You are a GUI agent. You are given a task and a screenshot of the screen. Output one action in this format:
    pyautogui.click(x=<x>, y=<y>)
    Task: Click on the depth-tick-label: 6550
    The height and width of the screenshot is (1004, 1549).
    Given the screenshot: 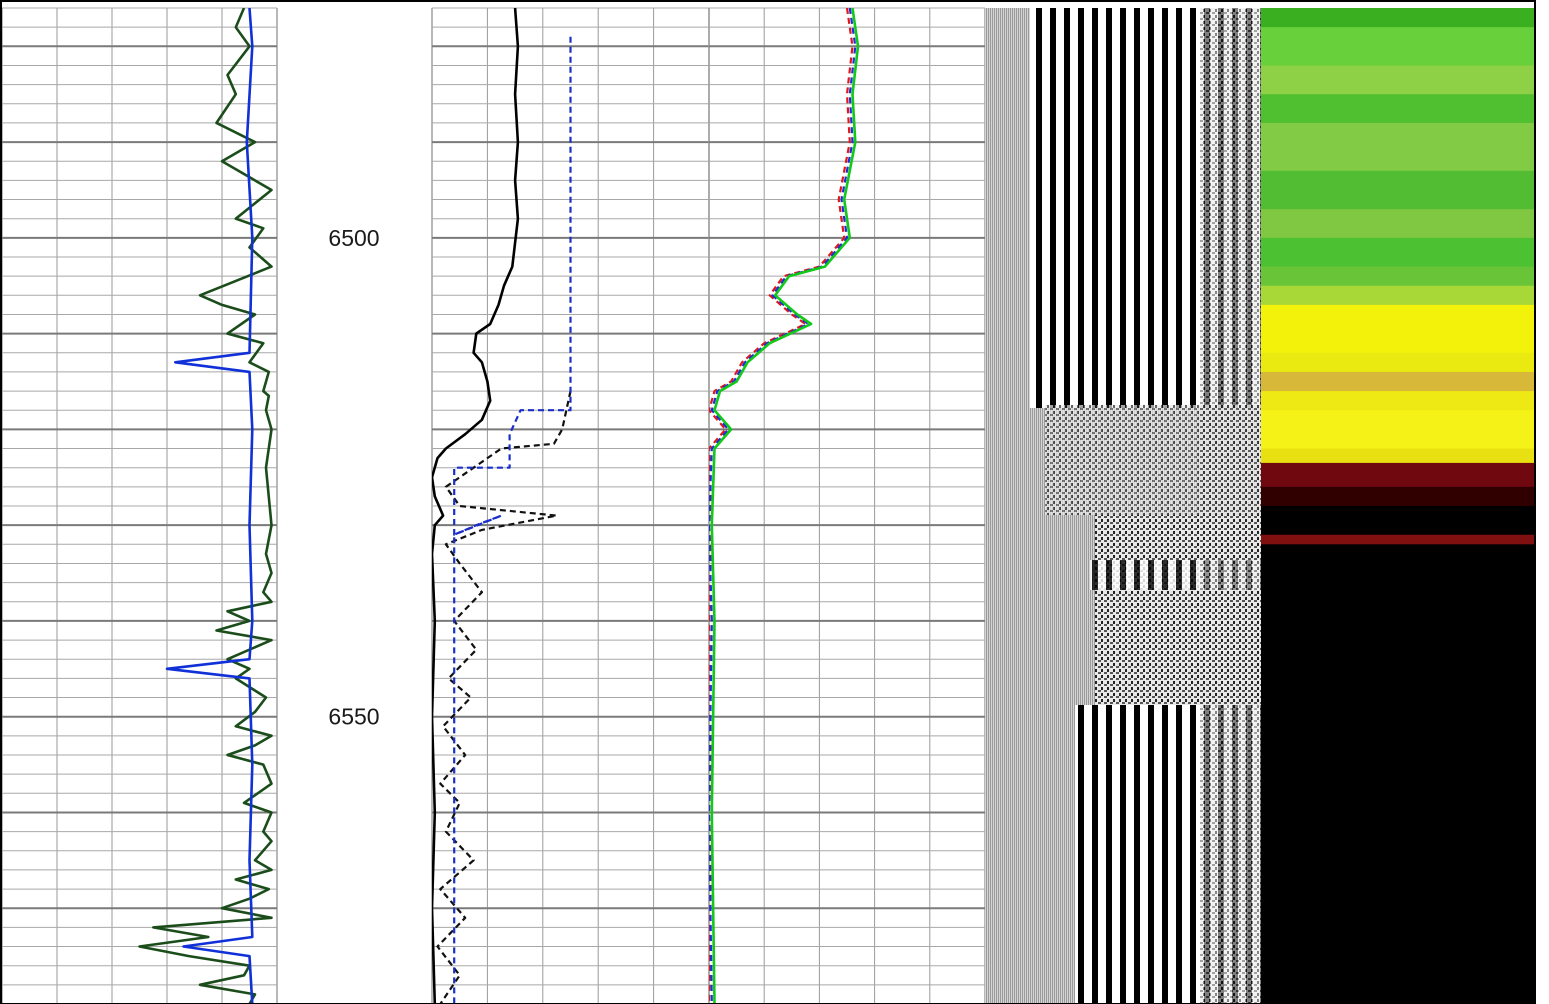 What is the action you would take?
    pyautogui.click(x=353, y=717)
    